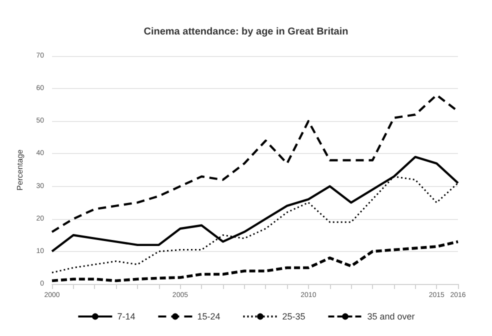 The image size is (492, 336). What do you see at coordinates (294, 317) in the screenshot?
I see `legend-label: 25-35` at bounding box center [294, 317].